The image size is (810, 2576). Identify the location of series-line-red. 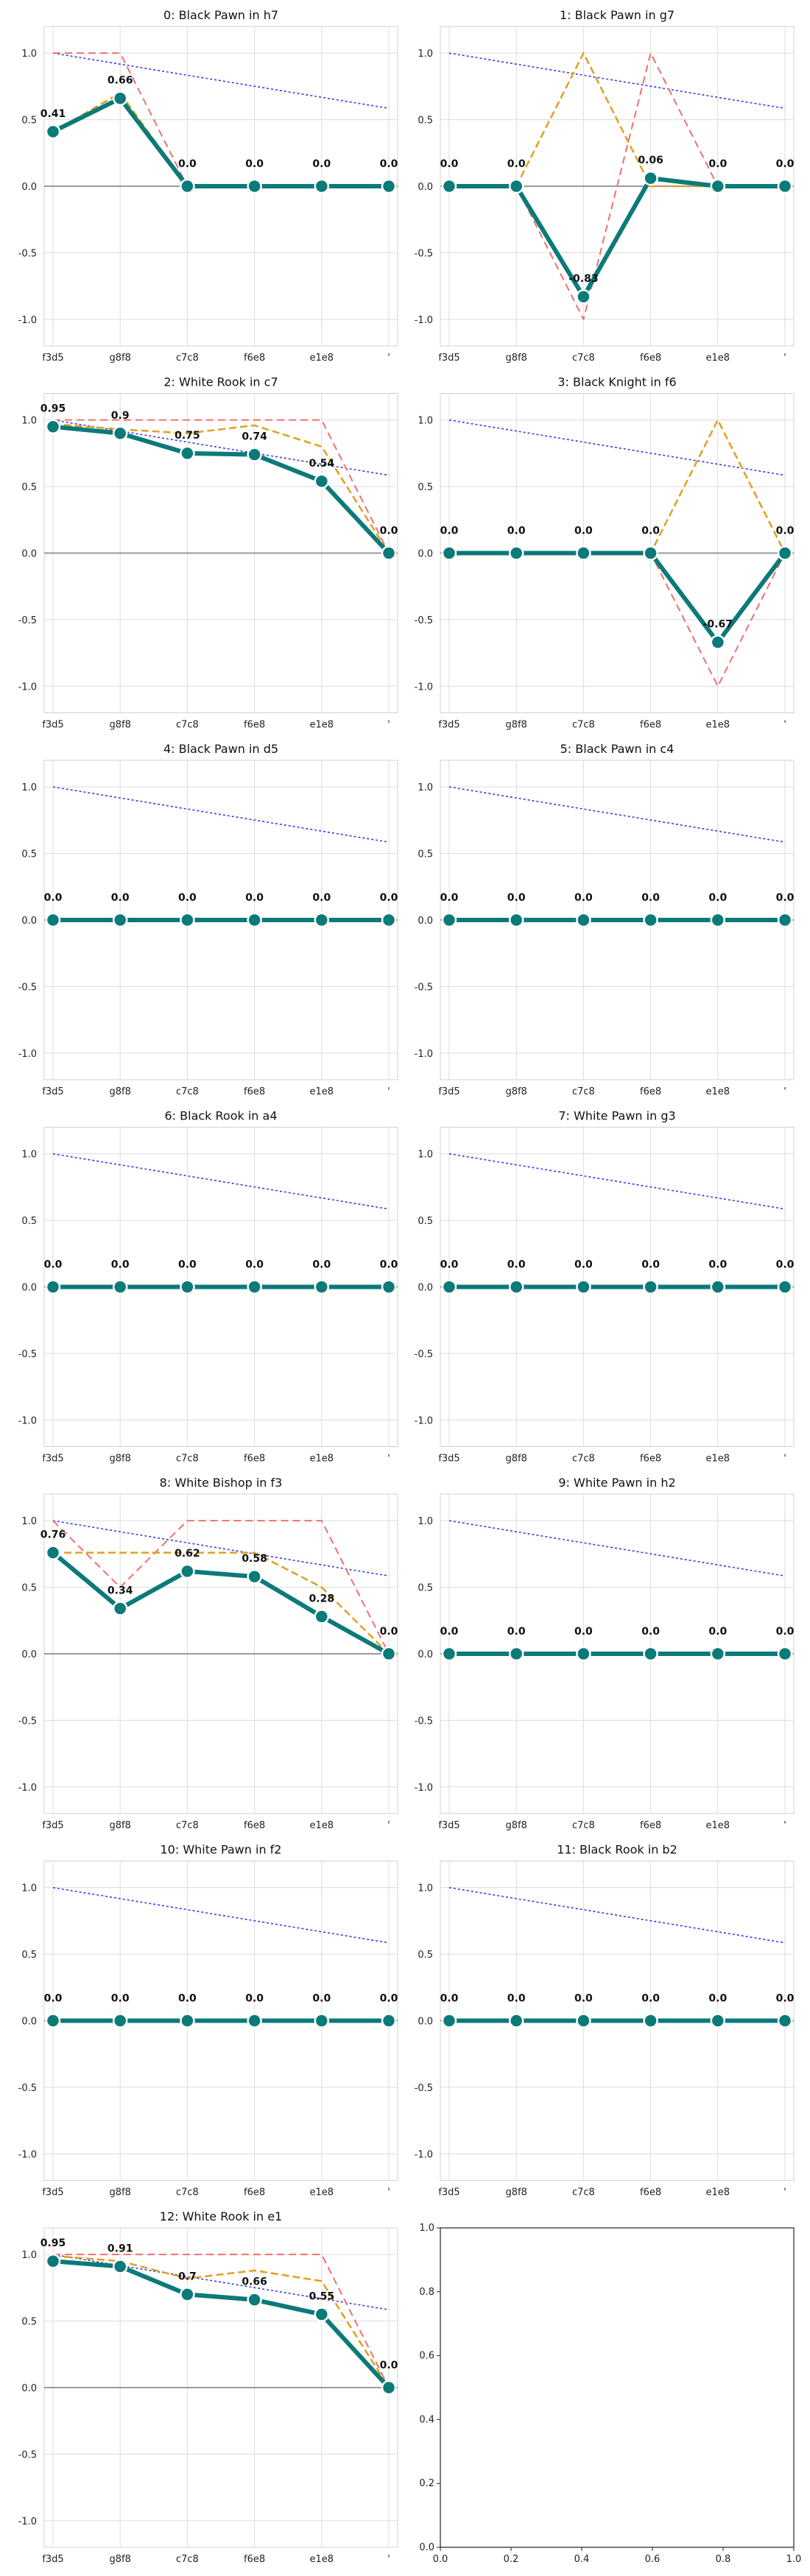
(221, 1587).